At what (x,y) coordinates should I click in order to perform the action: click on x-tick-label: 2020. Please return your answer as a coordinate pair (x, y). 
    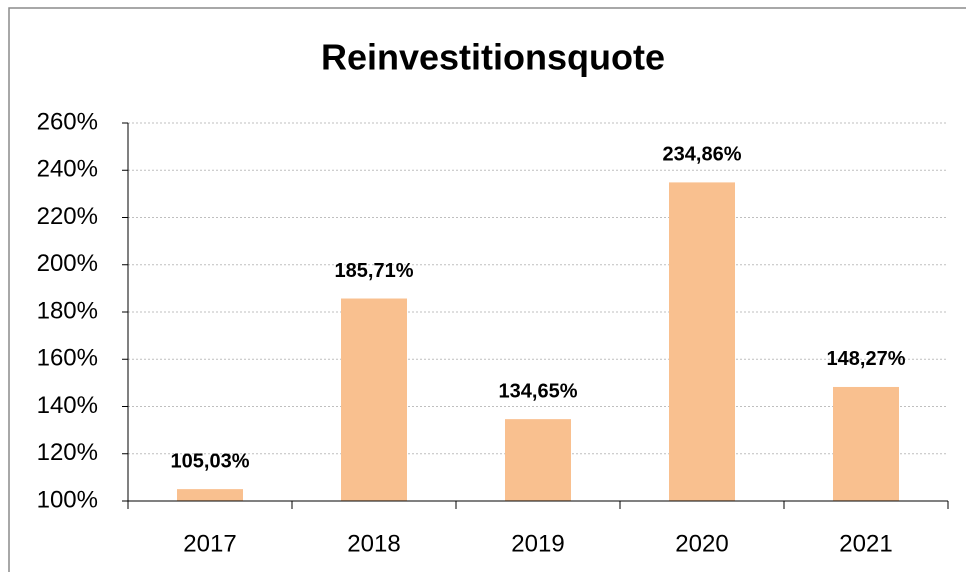
    Looking at the image, I should click on (701, 543).